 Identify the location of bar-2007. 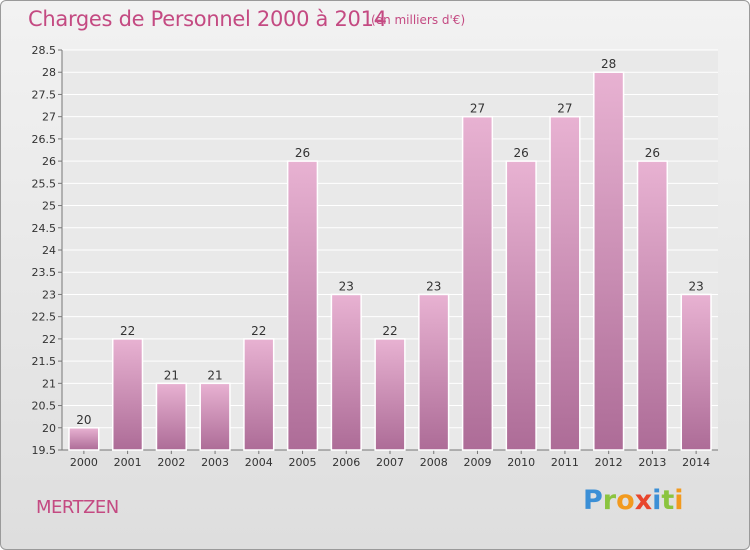
(390, 394).